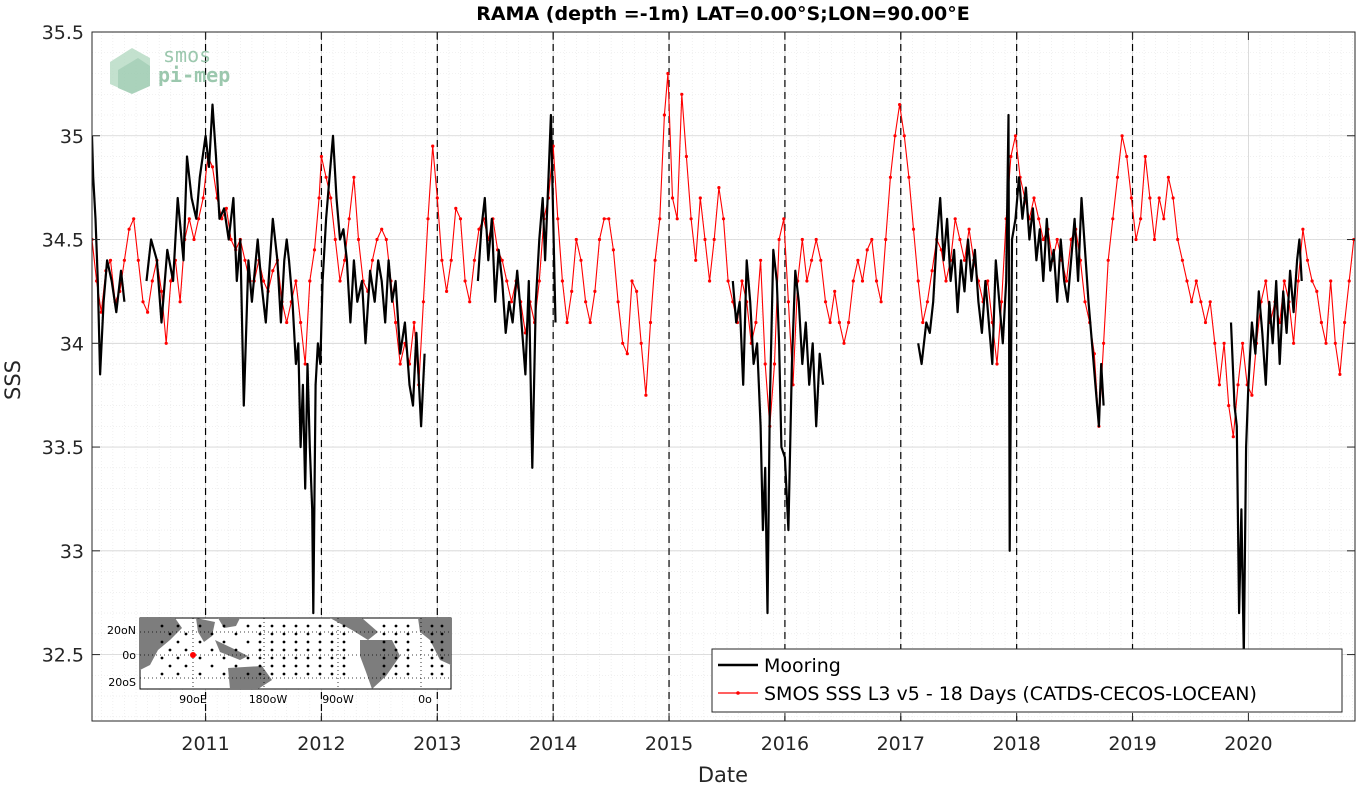 Image resolution: width=1357 pixels, height=786 pixels. What do you see at coordinates (13, 380) in the screenshot?
I see `y-axis-label: SSS` at bounding box center [13, 380].